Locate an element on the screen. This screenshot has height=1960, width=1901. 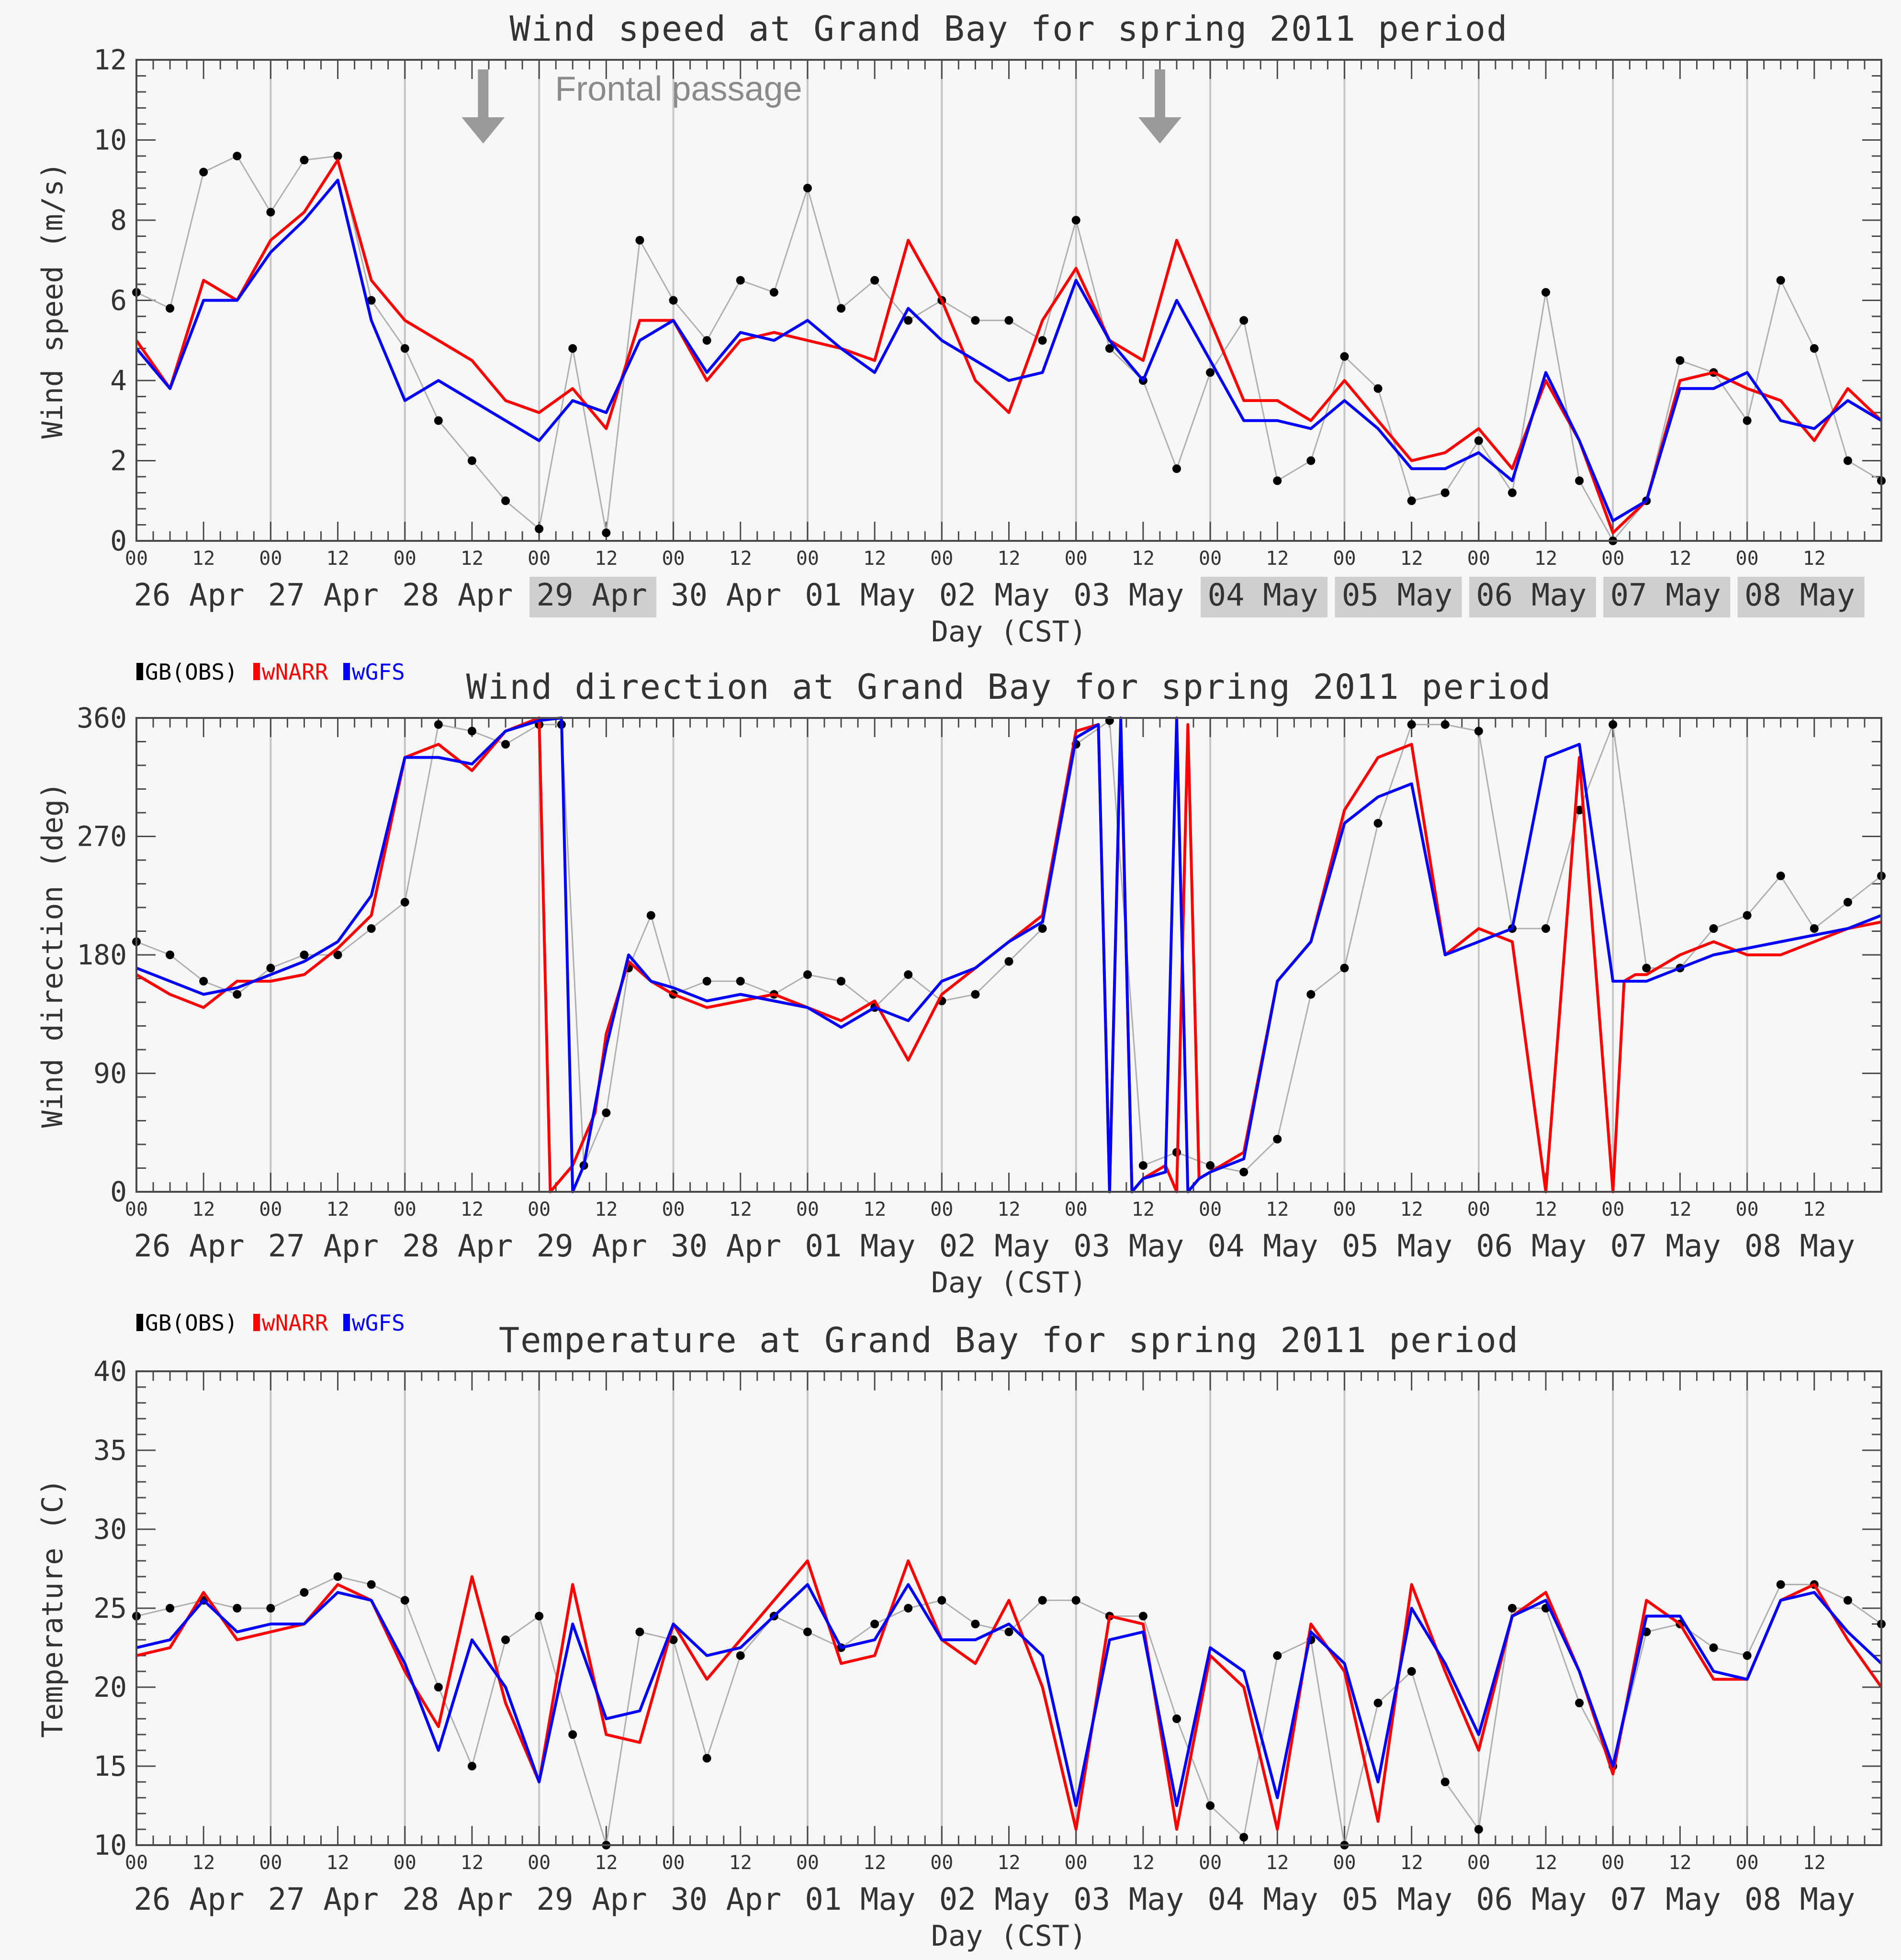
day-tick-label: 30 Apr is located at coordinates (726, 595).